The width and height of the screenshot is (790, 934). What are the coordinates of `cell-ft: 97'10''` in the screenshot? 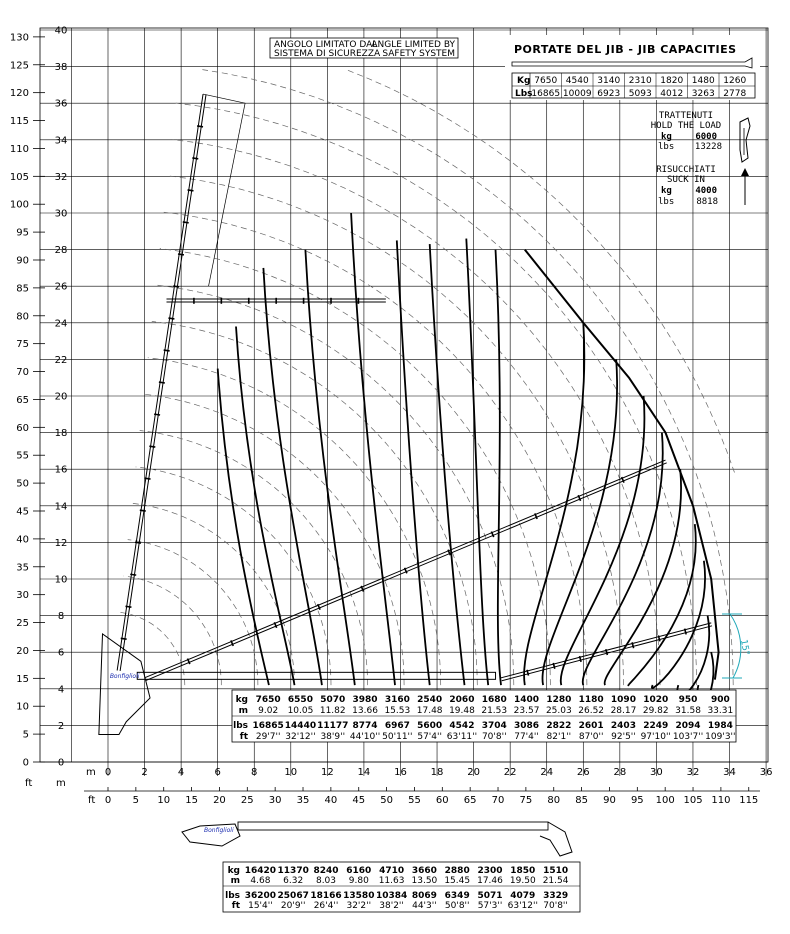 It's located at (656, 737).